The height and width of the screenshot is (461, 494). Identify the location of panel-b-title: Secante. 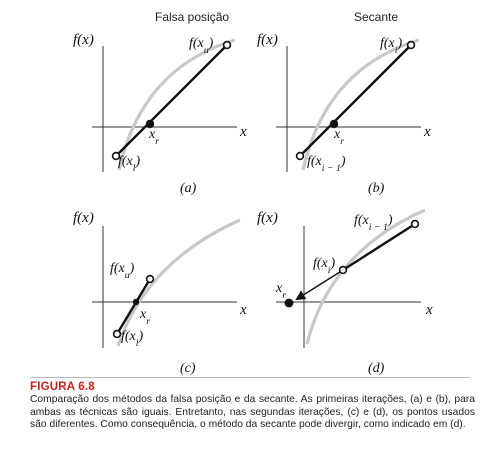
(376, 17).